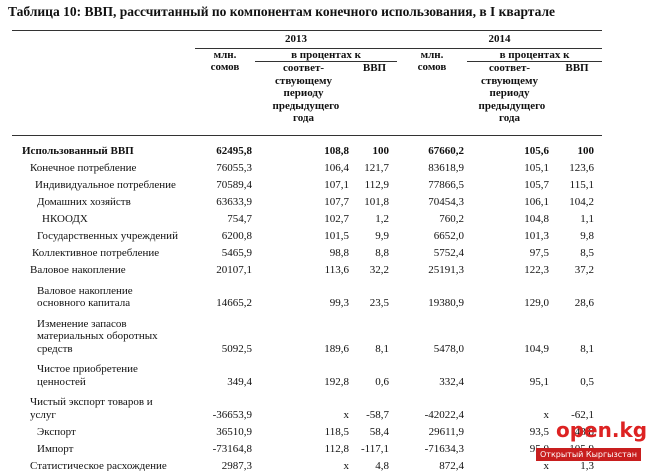 This screenshot has width=650, height=471. What do you see at coordinates (234, 270) in the screenshot?
I see `cell-value: 20107,1` at bounding box center [234, 270].